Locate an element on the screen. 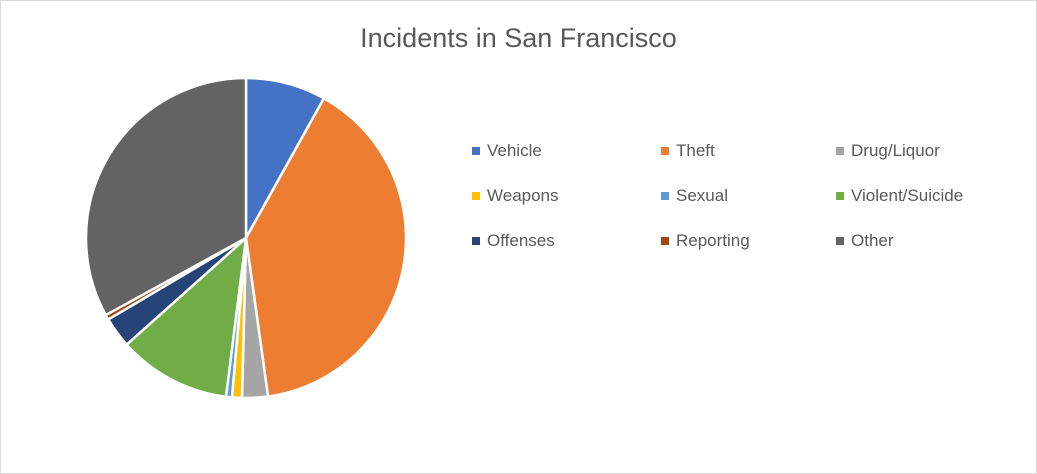 The width and height of the screenshot is (1037, 474). legend-item-reporting: Reporting is located at coordinates (705, 241).